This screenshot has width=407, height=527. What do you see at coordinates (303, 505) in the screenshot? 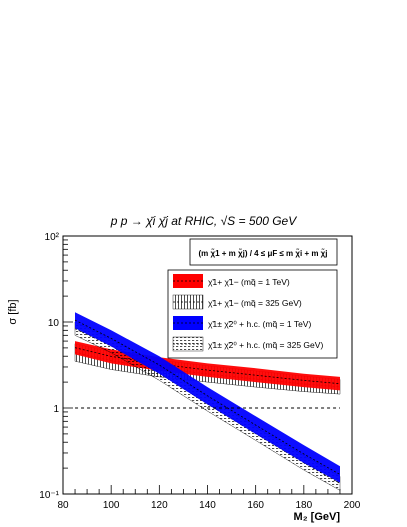
I see `x-tick-label: 180` at bounding box center [303, 505].